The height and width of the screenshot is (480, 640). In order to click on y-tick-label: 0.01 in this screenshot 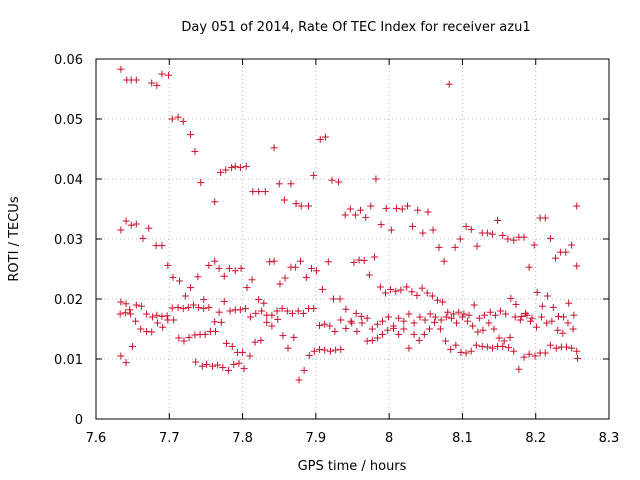, I will do `click(68, 360)`.